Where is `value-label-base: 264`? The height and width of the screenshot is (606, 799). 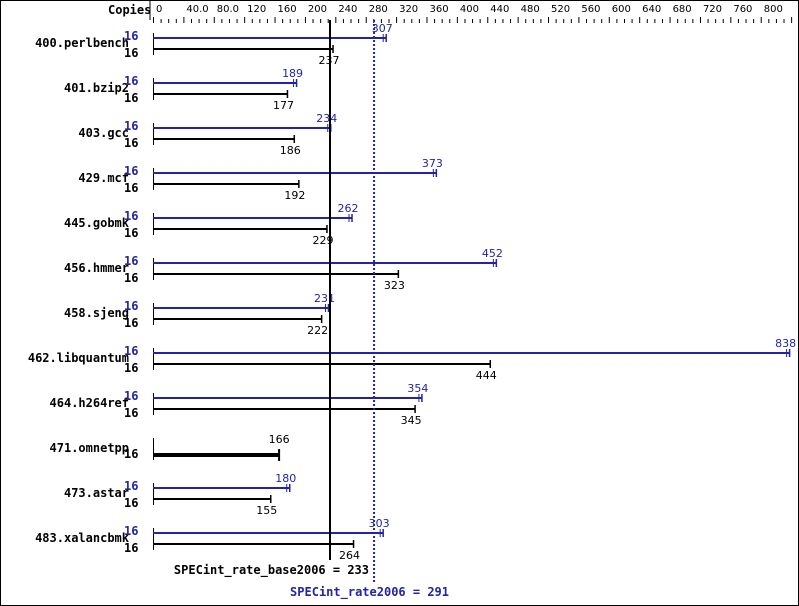 value-label-base: 264 is located at coordinates (349, 555).